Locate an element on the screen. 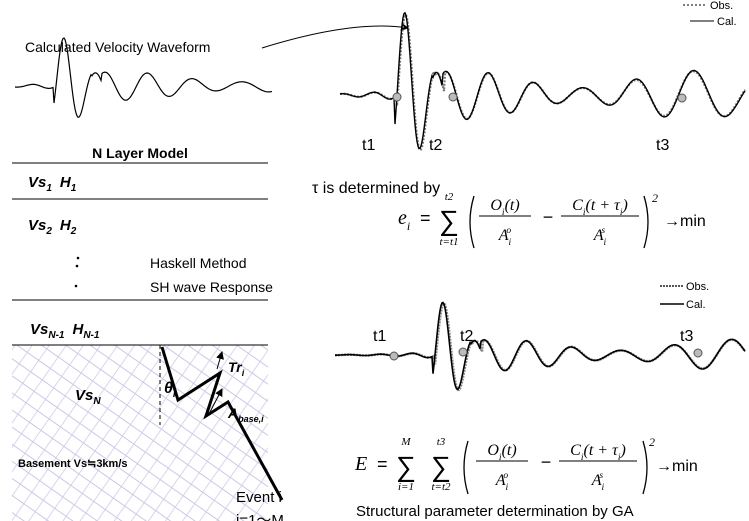 The width and height of the screenshot is (749, 521). equation-term: ei is located at coordinates (404, 220).